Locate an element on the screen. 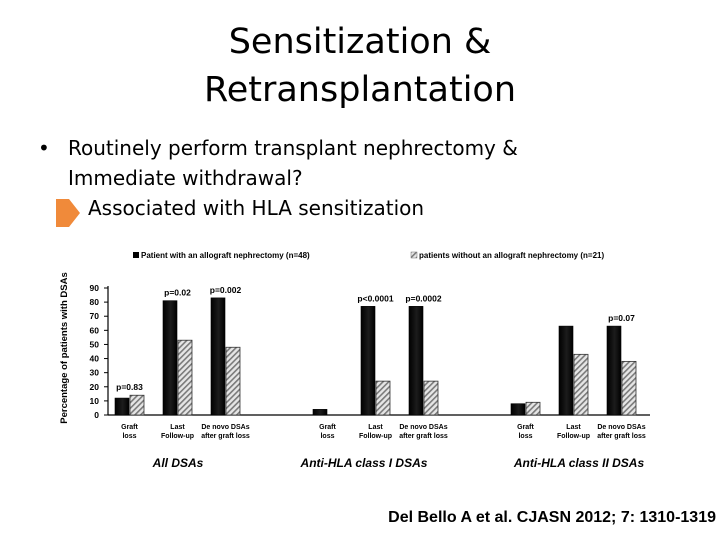 Image resolution: width=720 pixels, height=544 pixels. title-line-2: Retransplantation is located at coordinates (360, 90).